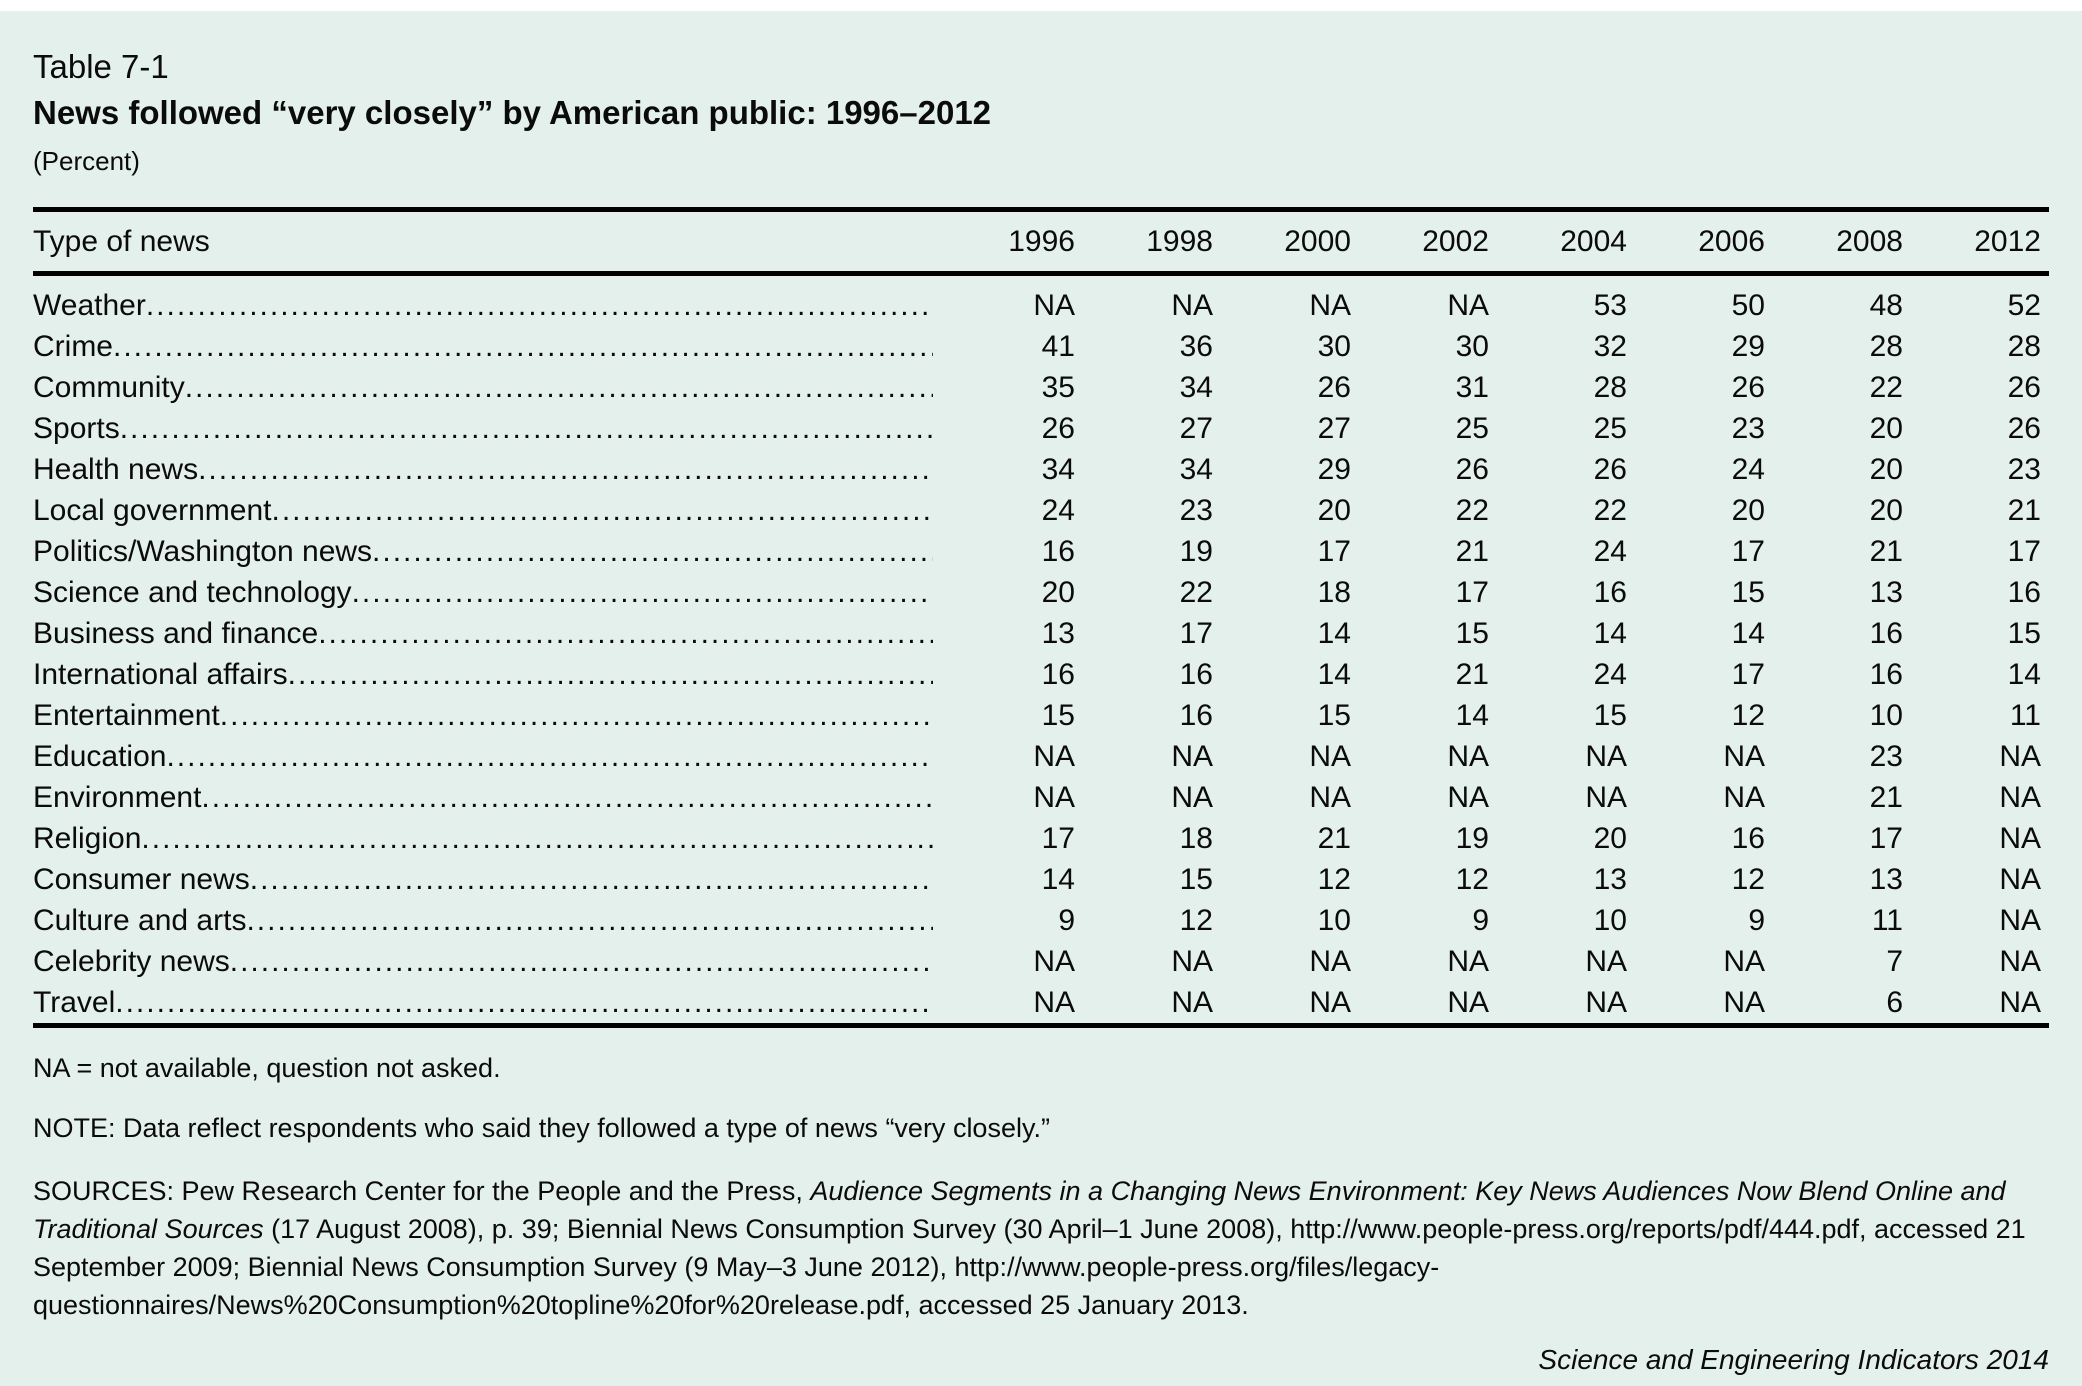 The width and height of the screenshot is (2082, 1386). I want to click on value-cell: 27, so click(1334, 428).